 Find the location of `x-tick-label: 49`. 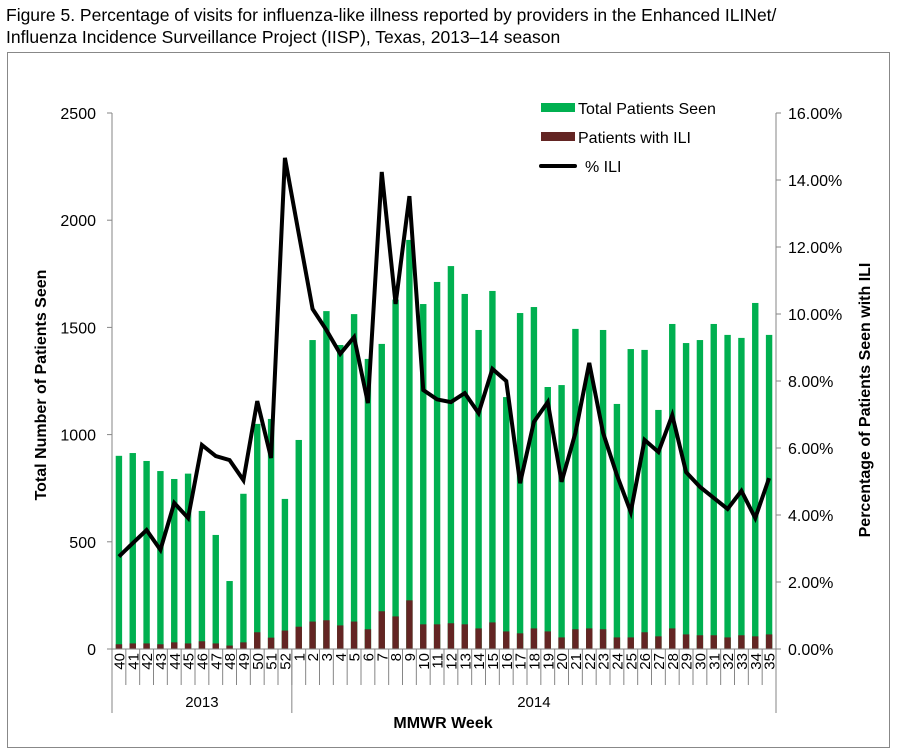

x-tick-label: 49 is located at coordinates (244, 661).